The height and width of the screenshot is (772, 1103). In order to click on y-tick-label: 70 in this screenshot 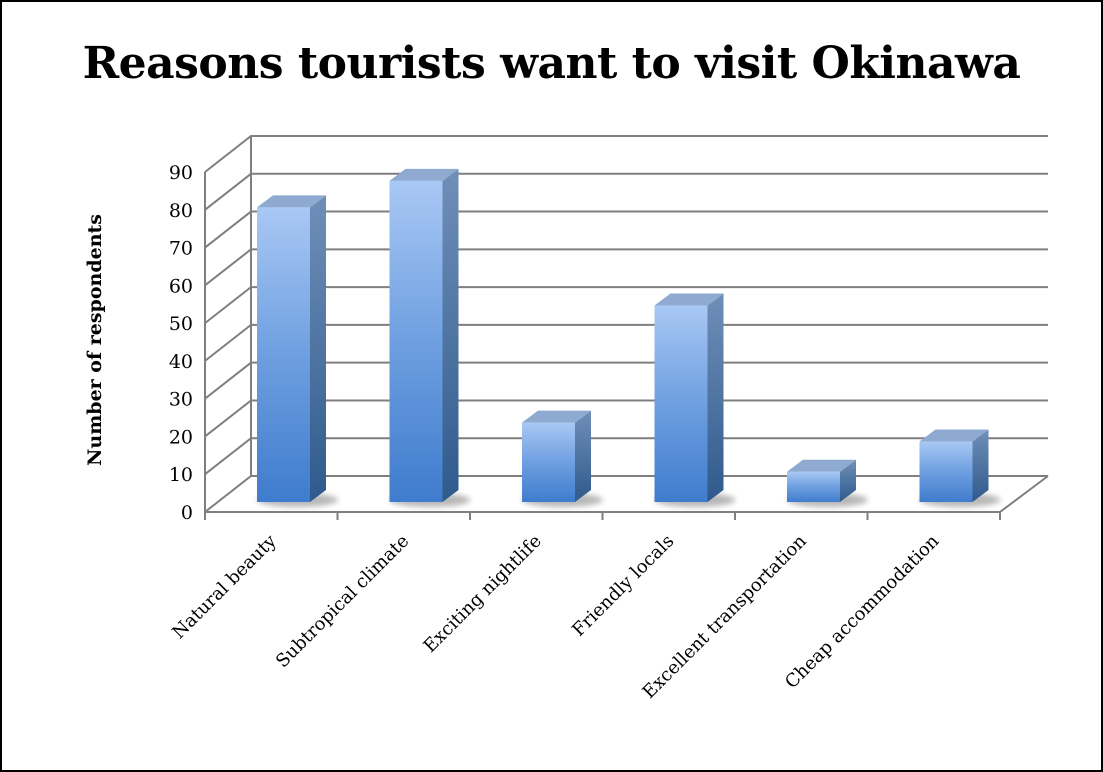, I will do `click(181, 249)`.